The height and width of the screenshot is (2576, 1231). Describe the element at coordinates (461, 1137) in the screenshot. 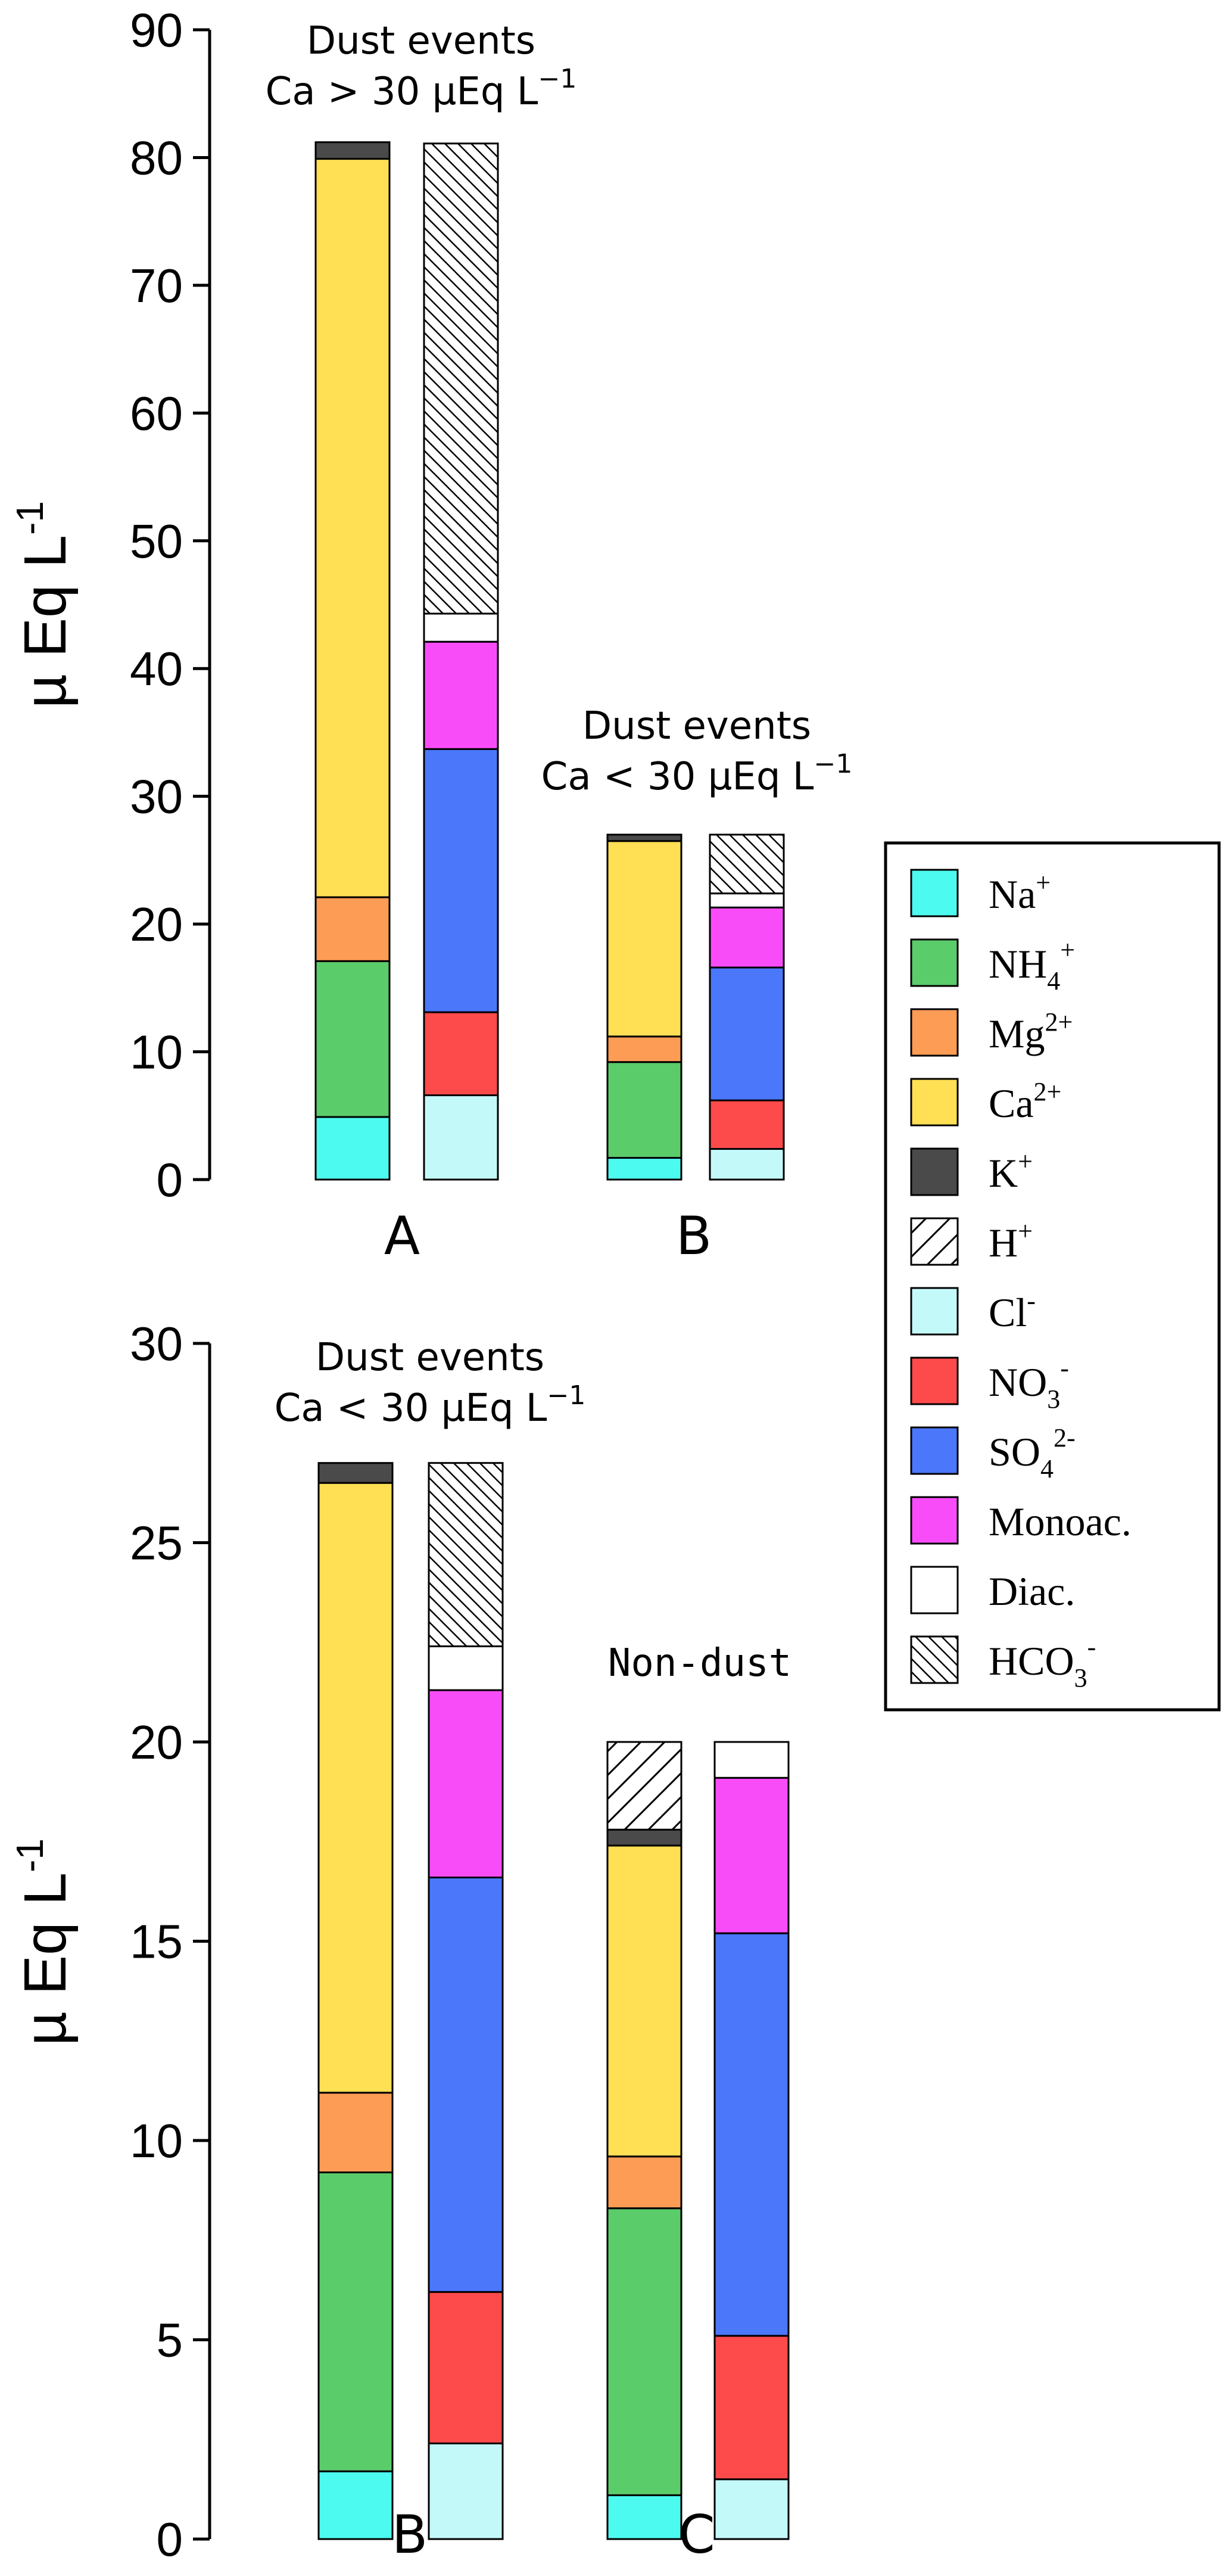

I see `bar-segment-a-anions-cl` at that location.